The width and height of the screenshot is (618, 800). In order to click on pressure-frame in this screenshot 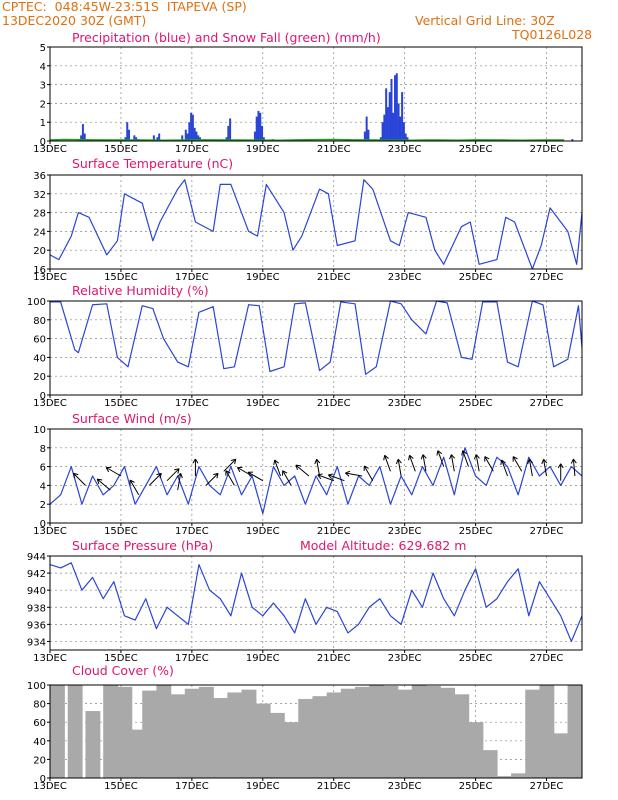, I will do `click(316, 603)`.